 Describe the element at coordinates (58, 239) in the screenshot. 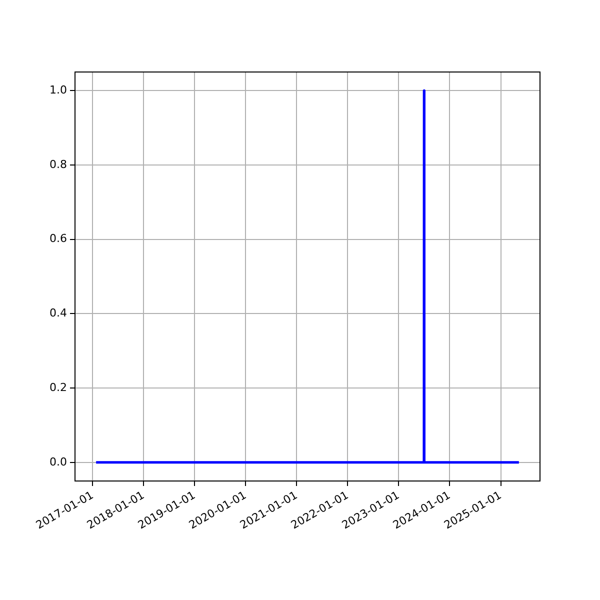

I see `y-tick-label: 0.6` at that location.